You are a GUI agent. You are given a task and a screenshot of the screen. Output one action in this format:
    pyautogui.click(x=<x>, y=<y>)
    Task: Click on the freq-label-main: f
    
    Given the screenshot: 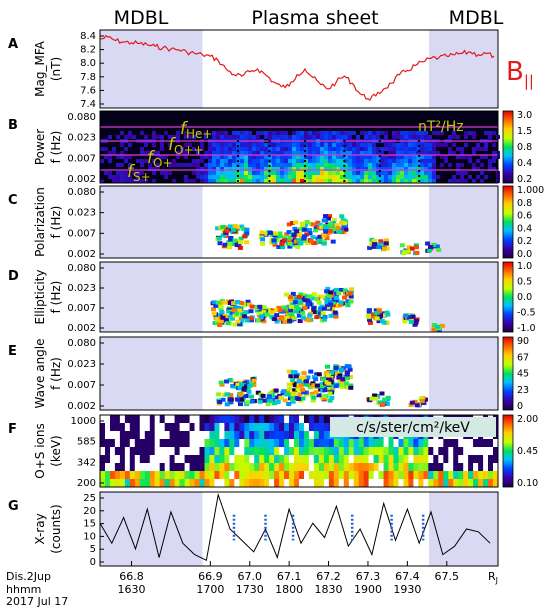 What is the action you would take?
    pyautogui.click(x=151, y=158)
    